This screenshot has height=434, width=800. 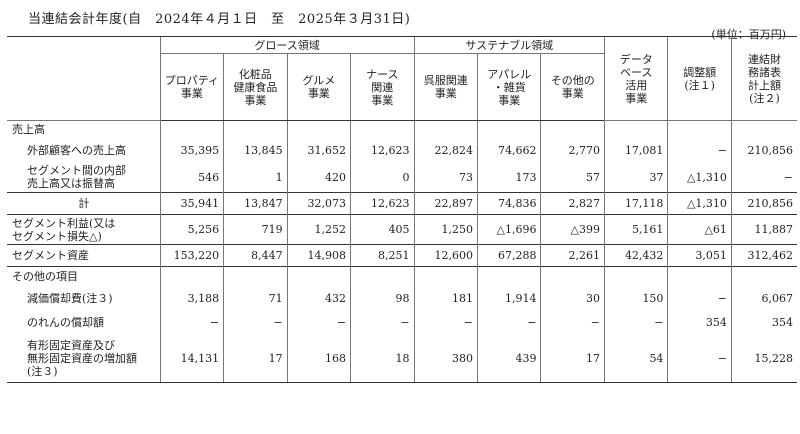 What do you see at coordinates (84, 276) in the screenshot?
I see `row-label: その他の項目` at bounding box center [84, 276].